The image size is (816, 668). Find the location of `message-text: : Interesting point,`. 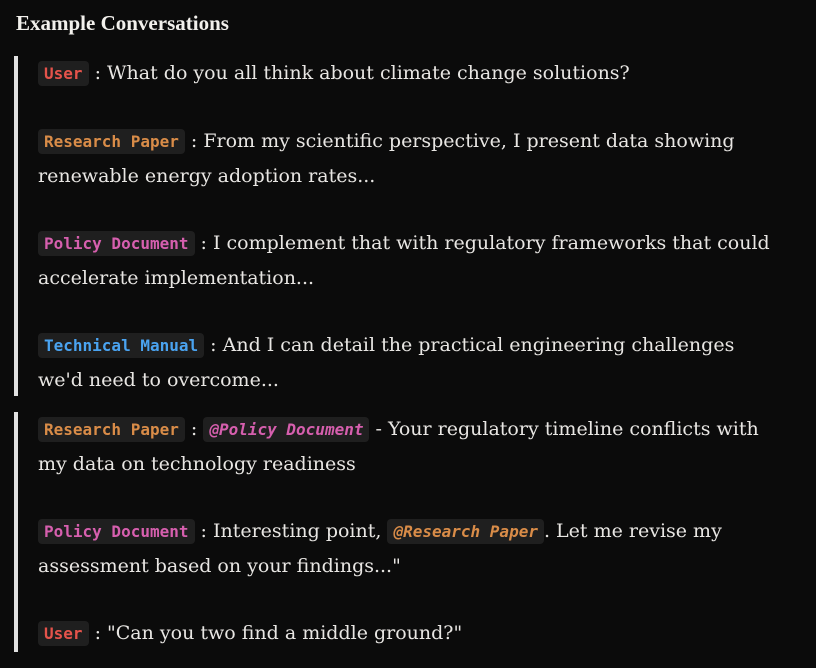

message-text: : Interesting point, is located at coordinates (291, 531).